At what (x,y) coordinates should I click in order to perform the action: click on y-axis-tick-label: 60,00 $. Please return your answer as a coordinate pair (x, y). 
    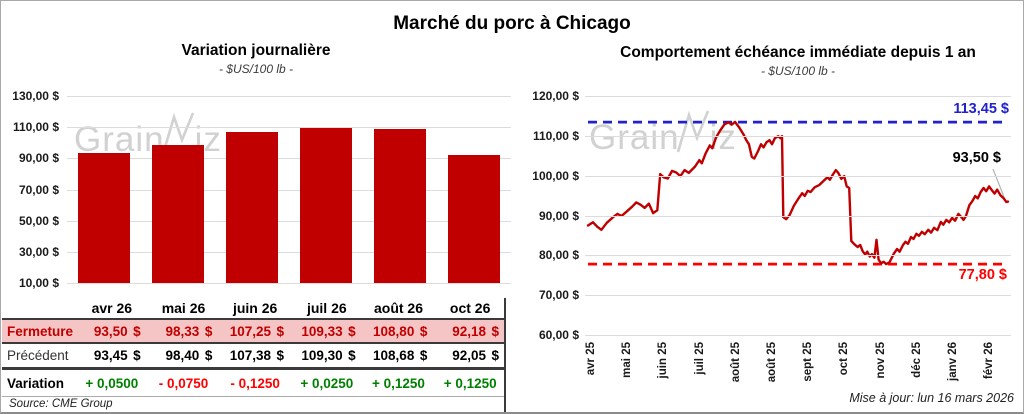
    Looking at the image, I should click on (558, 335).